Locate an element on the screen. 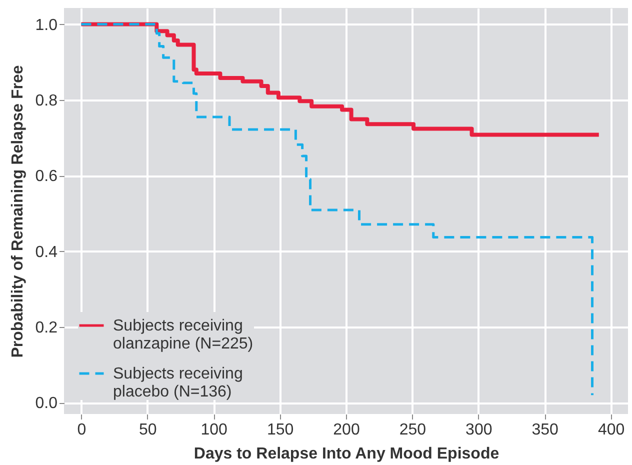 The width and height of the screenshot is (632, 465). x-tick-label: 400 is located at coordinates (611, 430).